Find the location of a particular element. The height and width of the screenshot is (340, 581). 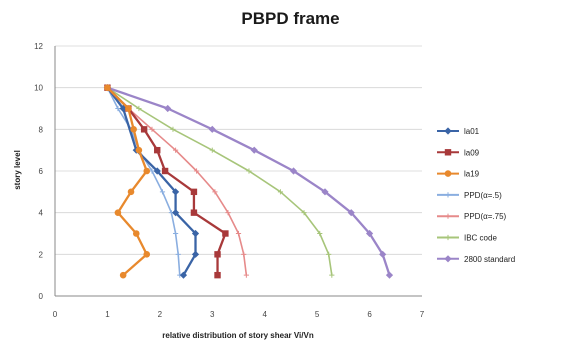

x-tick-label: 3 is located at coordinates (212, 314).